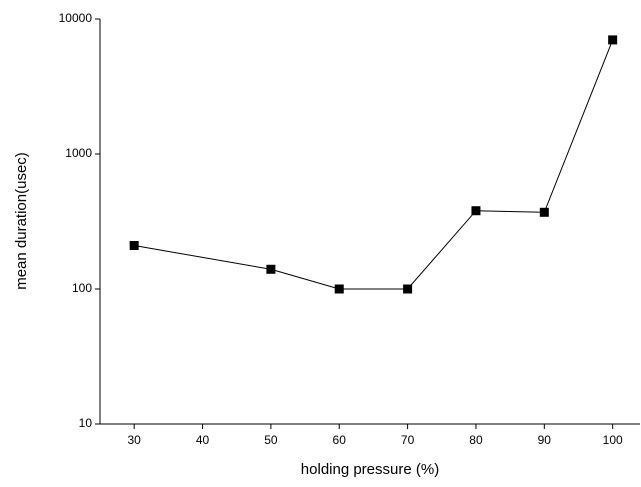  Describe the element at coordinates (408, 440) in the screenshot. I see `x-tick-label: 70` at that location.